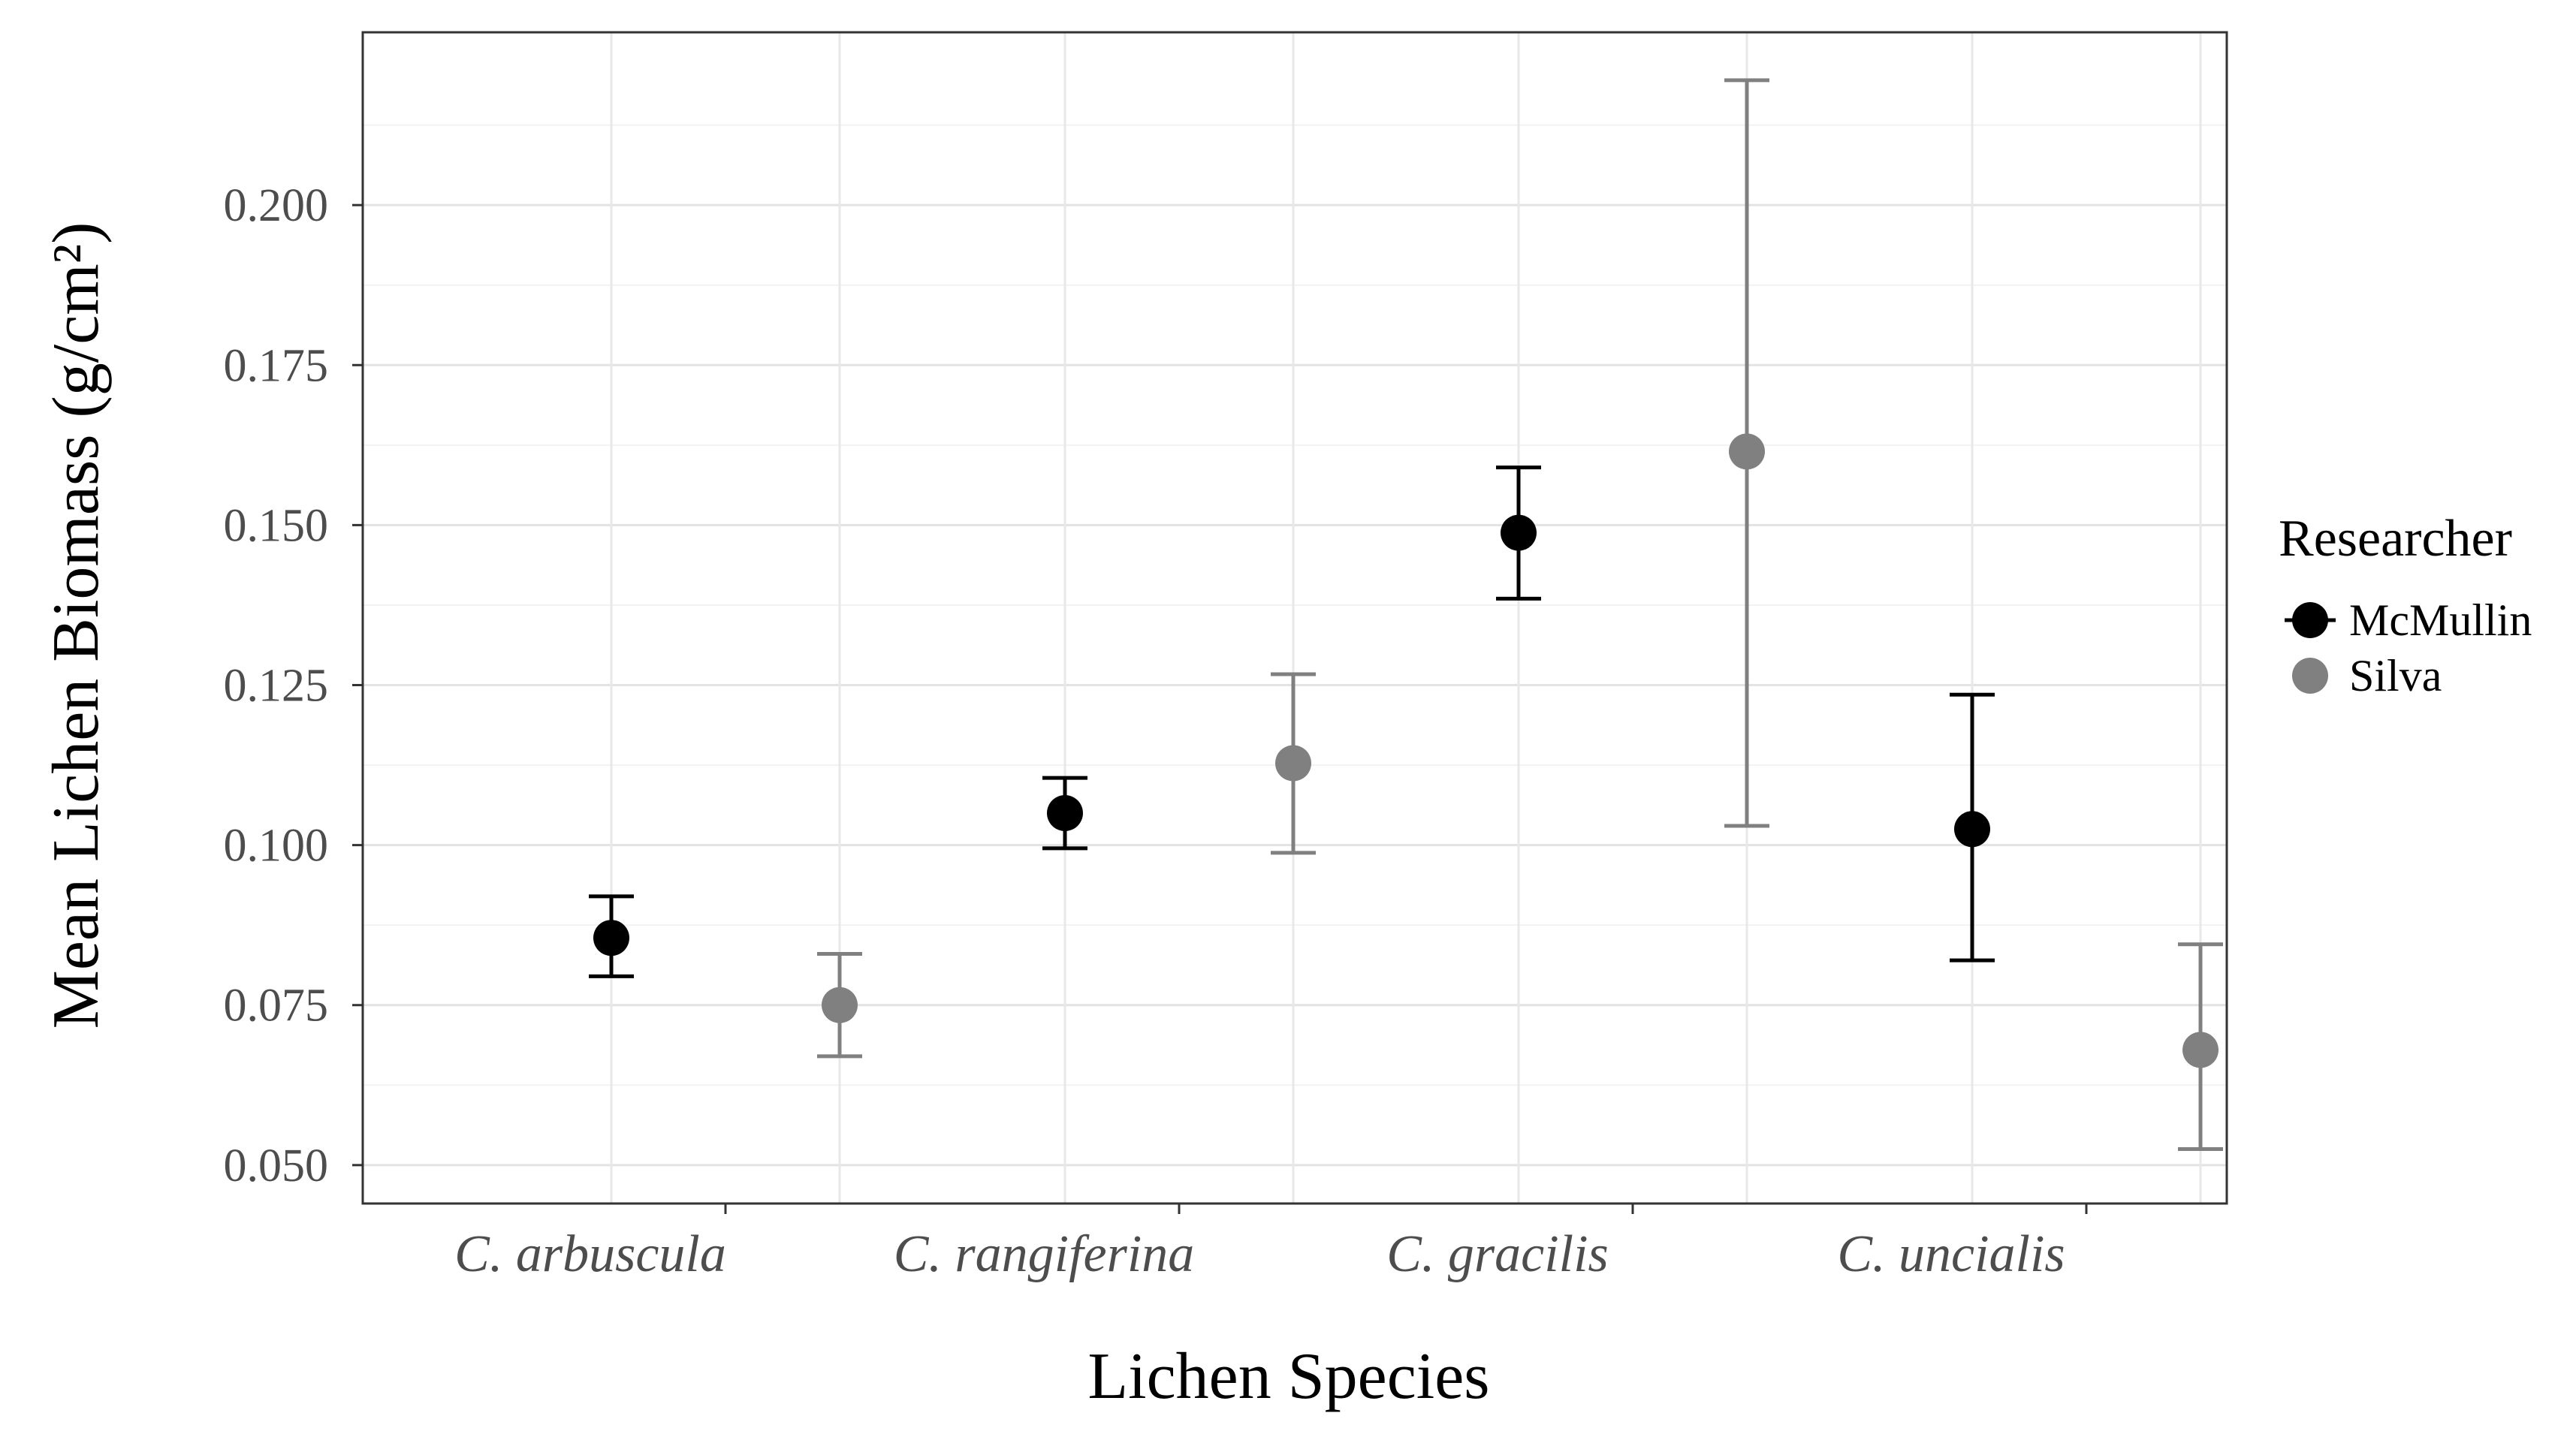 This screenshot has height=1440, width=2576. I want to click on legend-item-silva: Silva, so click(2367, 675).